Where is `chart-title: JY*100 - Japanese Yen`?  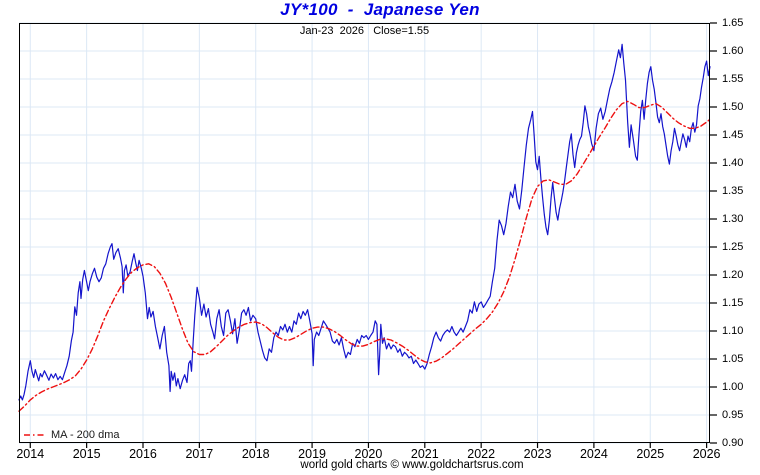 chart-title: JY*100 - Japanese Yen is located at coordinates (380, 9).